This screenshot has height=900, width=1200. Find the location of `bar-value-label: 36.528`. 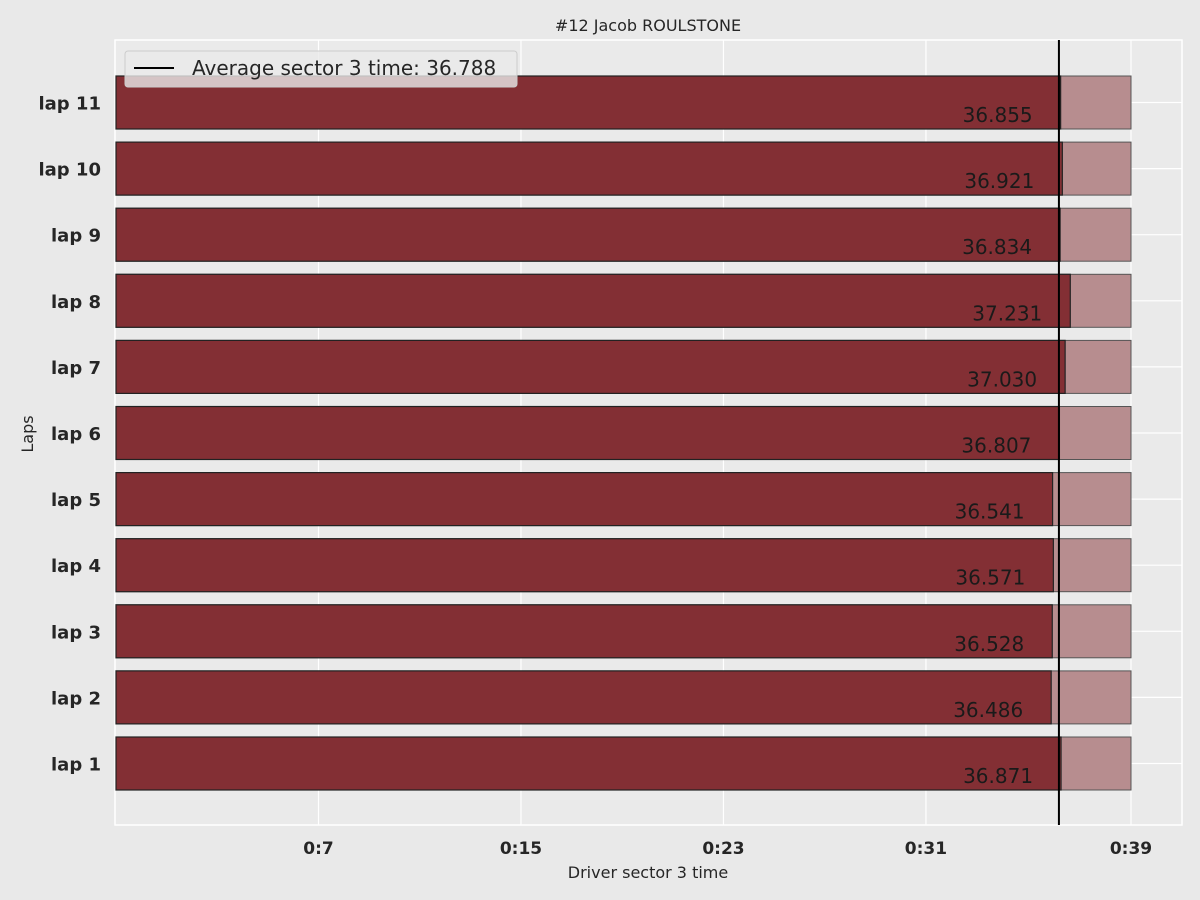

bar-value-label: 36.528 is located at coordinates (989, 644).